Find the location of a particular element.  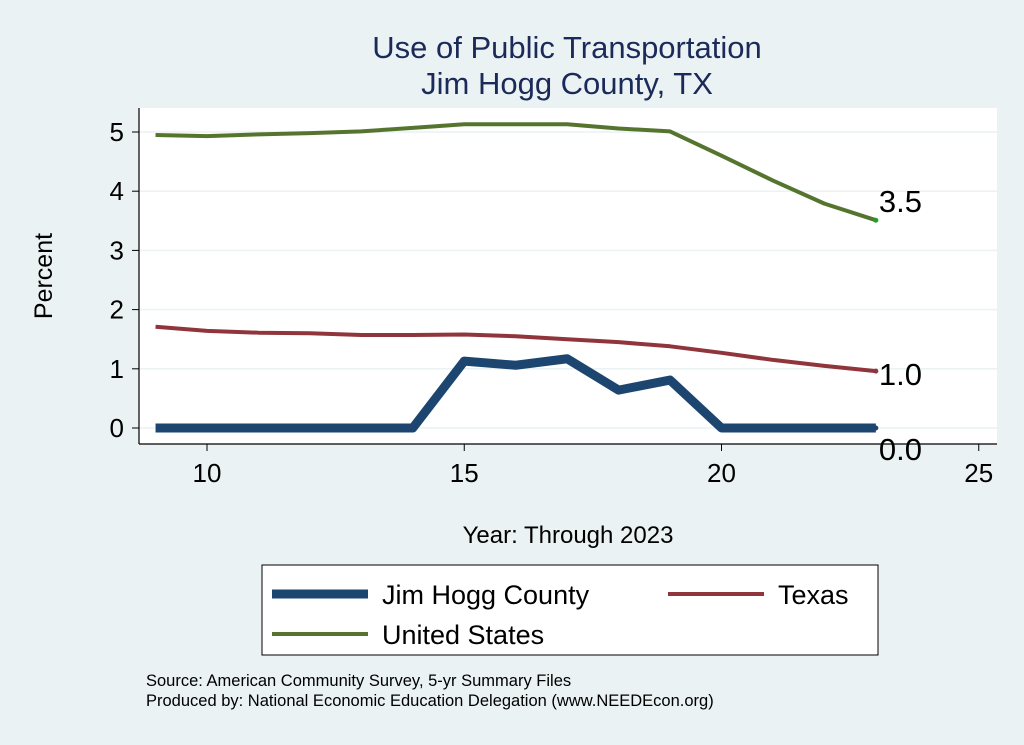

x-tick-label: 10 is located at coordinates (207, 473).